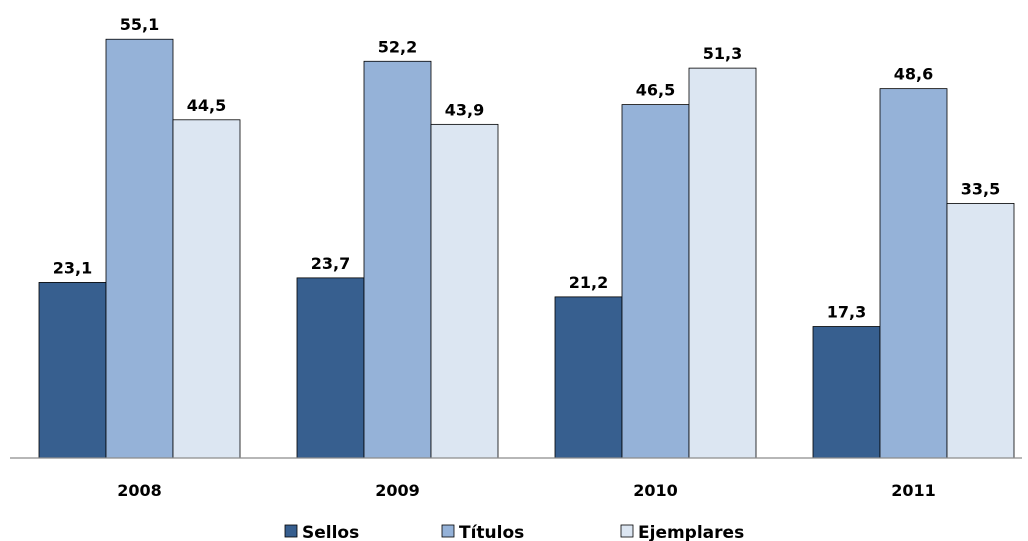  I want to click on x-tick-label-2008: 2008, so click(139, 490).